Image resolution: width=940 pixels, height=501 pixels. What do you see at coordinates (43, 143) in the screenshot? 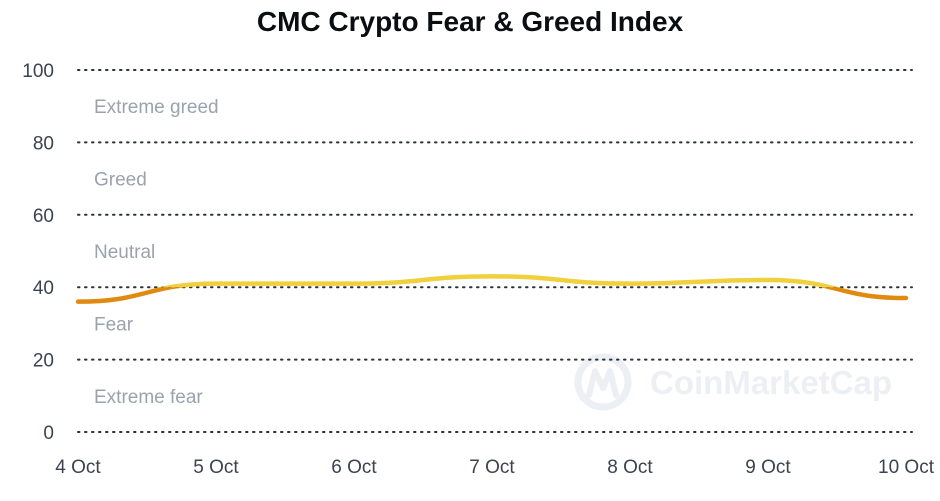
I see `y-tick-label: 80` at bounding box center [43, 143].